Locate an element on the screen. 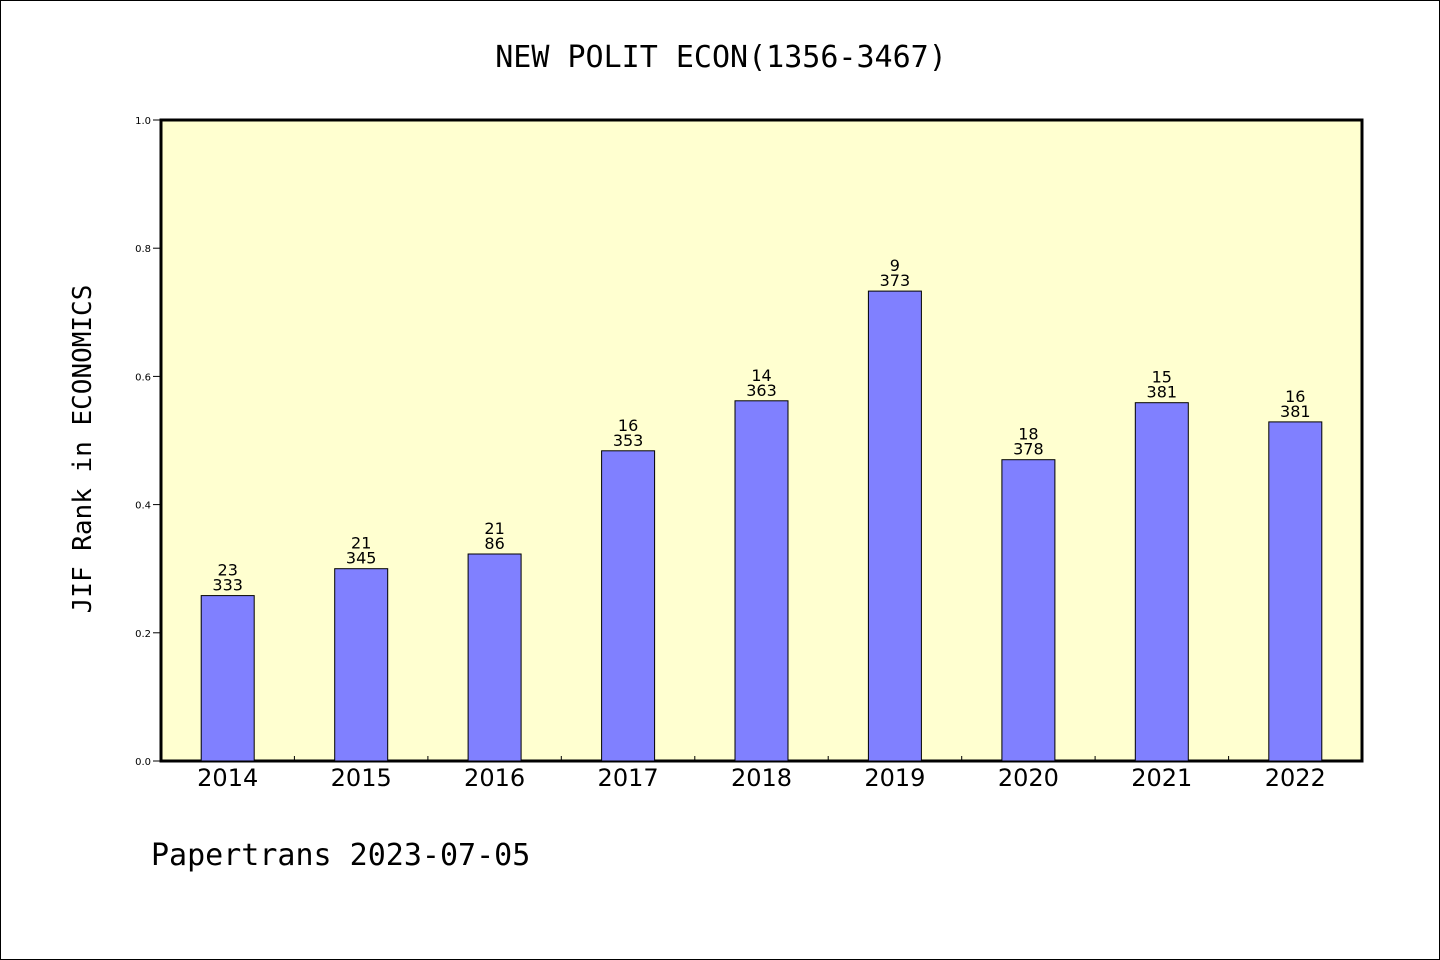  total-label-2021: 381 is located at coordinates (1162, 392).